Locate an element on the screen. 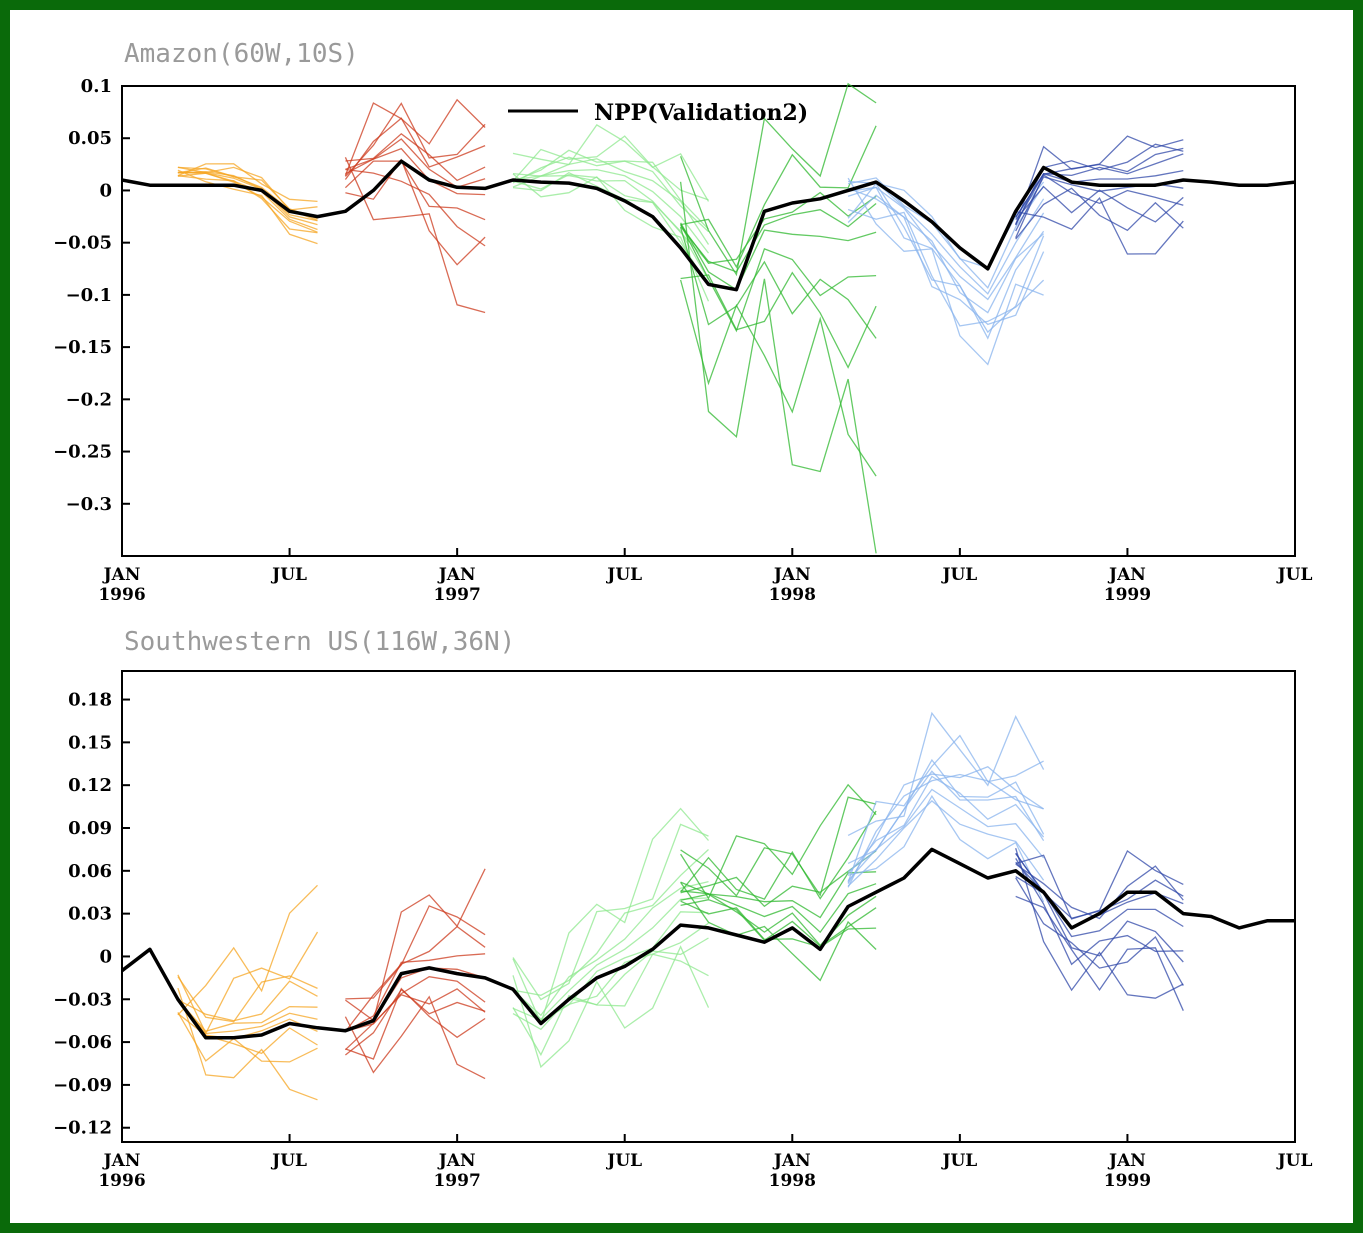  southwestern-us-y-tick-label: −0.12 is located at coordinates (82, 1128).